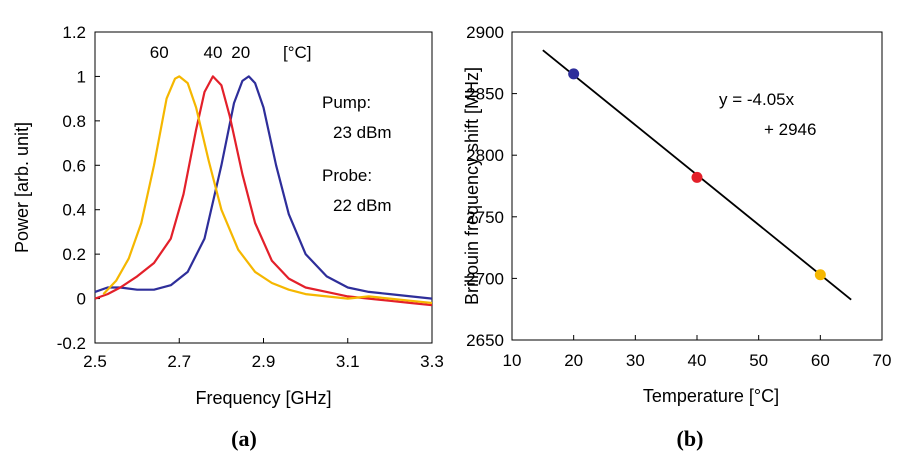 The image size is (897, 454). I want to click on y-tick-label: 0.8, so click(74, 121).